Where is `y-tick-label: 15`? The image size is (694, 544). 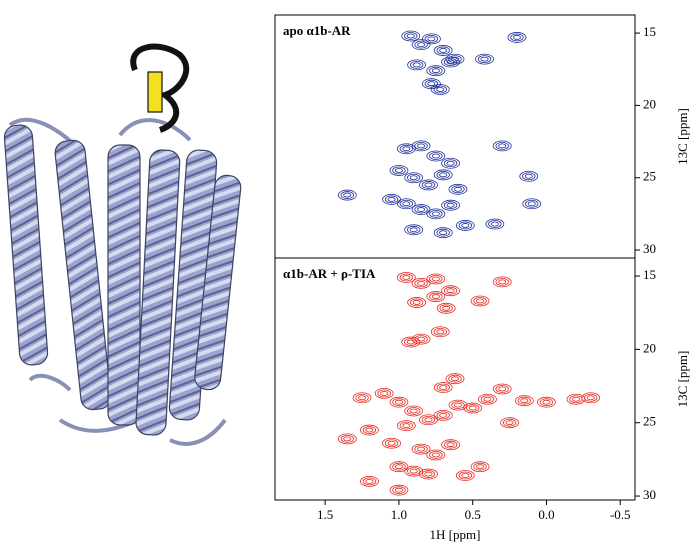 y-tick-label: 15 is located at coordinates (649, 274).